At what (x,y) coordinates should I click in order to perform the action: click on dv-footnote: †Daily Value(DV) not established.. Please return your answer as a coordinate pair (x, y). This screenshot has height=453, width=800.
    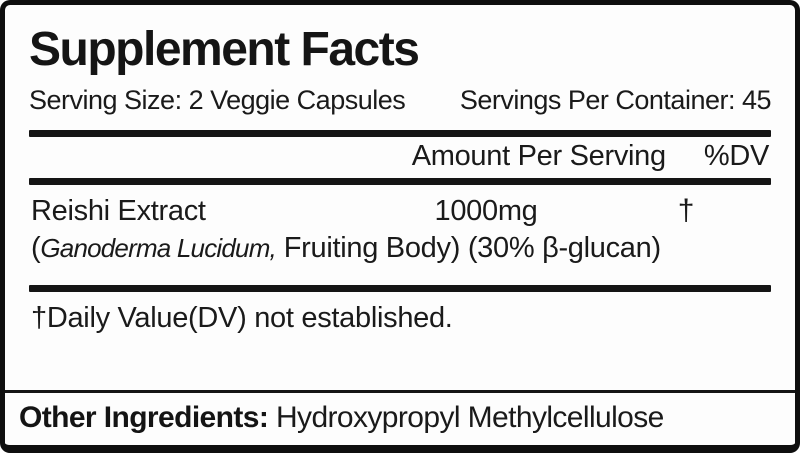
    Looking at the image, I should click on (242, 318).